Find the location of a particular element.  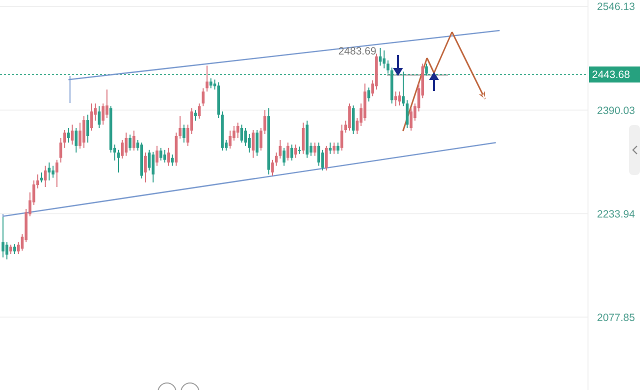

y-tick-label: 2233.94 is located at coordinates (616, 214).